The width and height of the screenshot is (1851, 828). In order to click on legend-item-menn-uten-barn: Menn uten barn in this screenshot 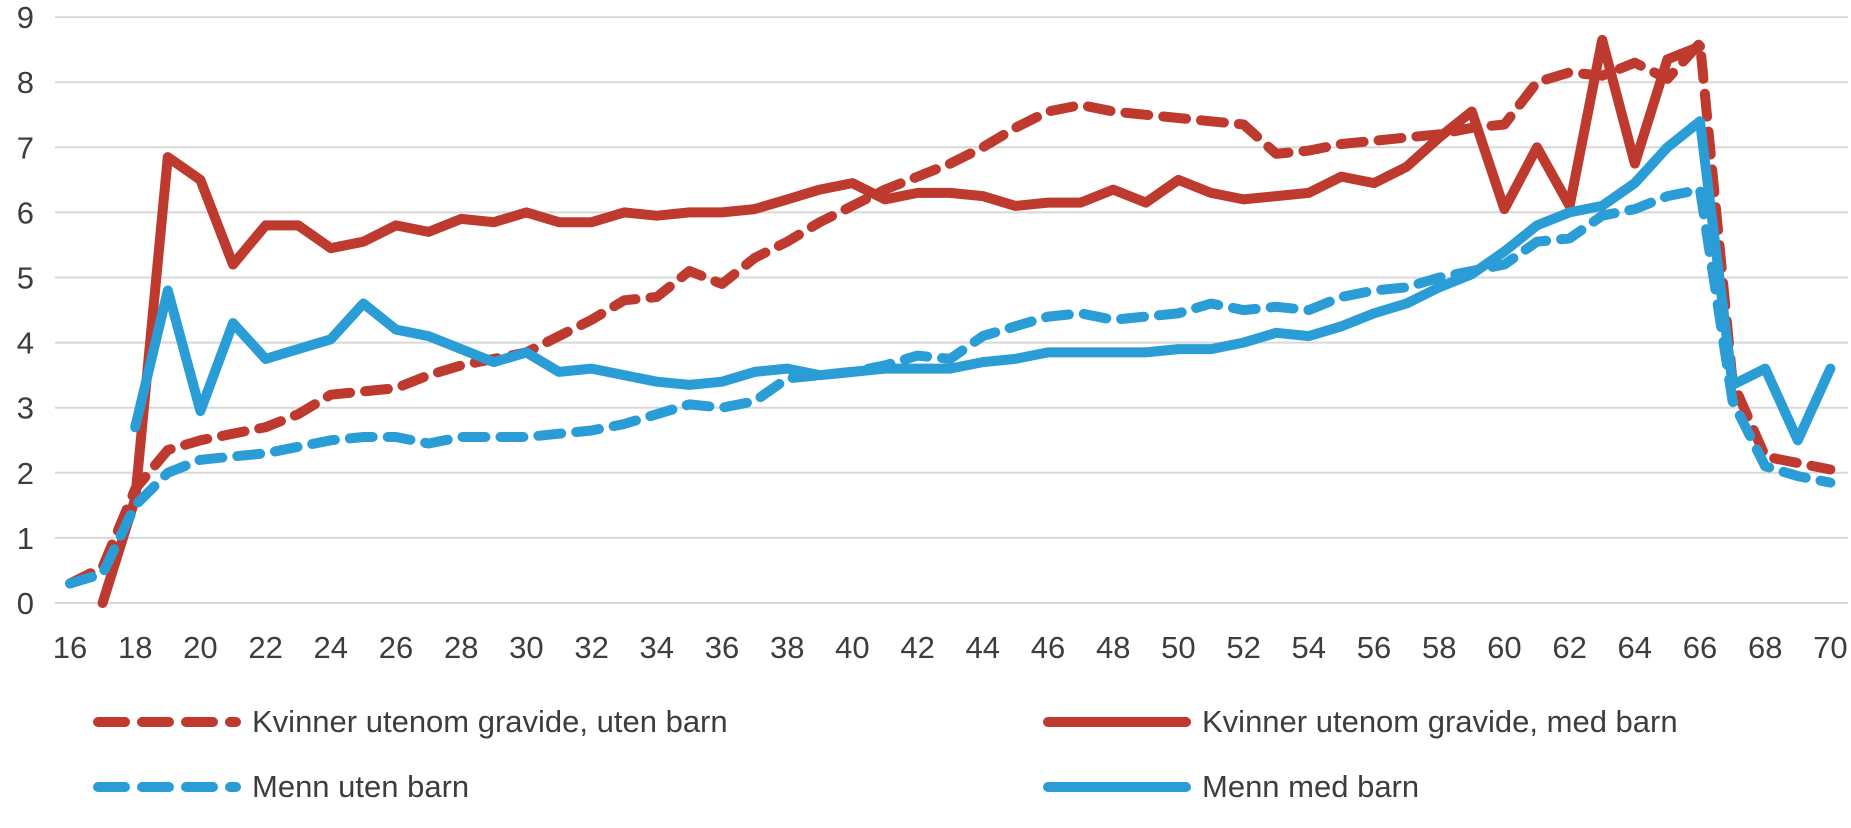, I will do `click(280, 787)`.